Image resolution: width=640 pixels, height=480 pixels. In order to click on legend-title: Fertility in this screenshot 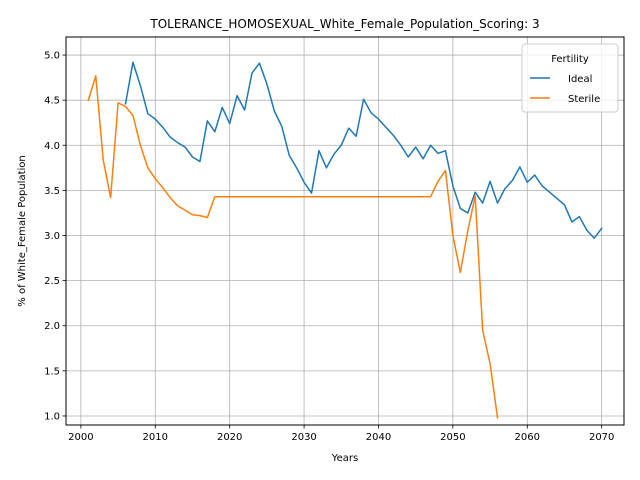, I will do `click(570, 59)`.